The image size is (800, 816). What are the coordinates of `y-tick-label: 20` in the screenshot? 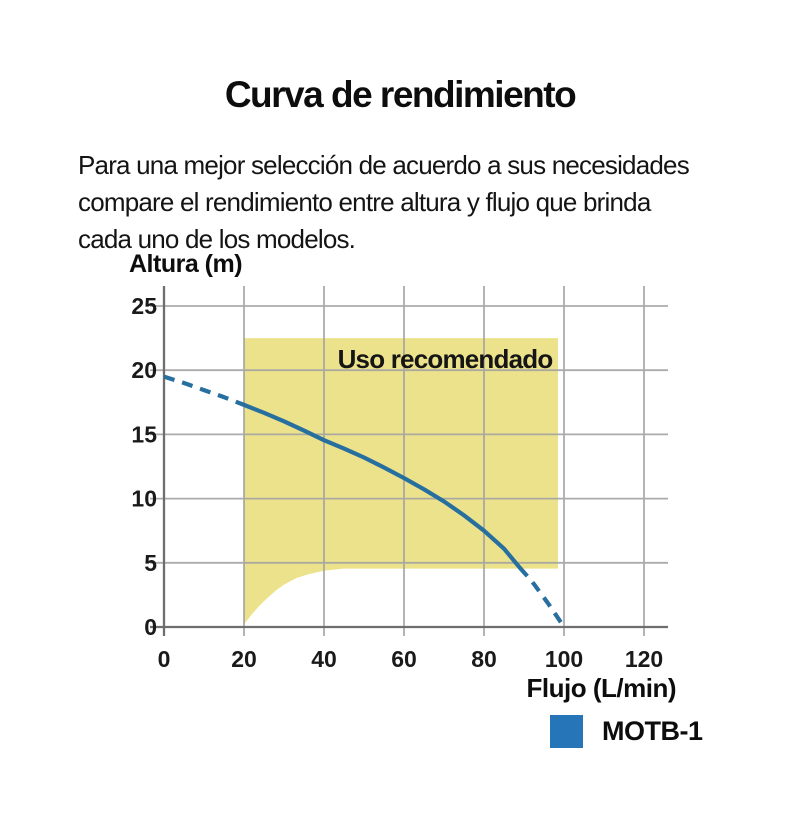 It's located at (144, 370).